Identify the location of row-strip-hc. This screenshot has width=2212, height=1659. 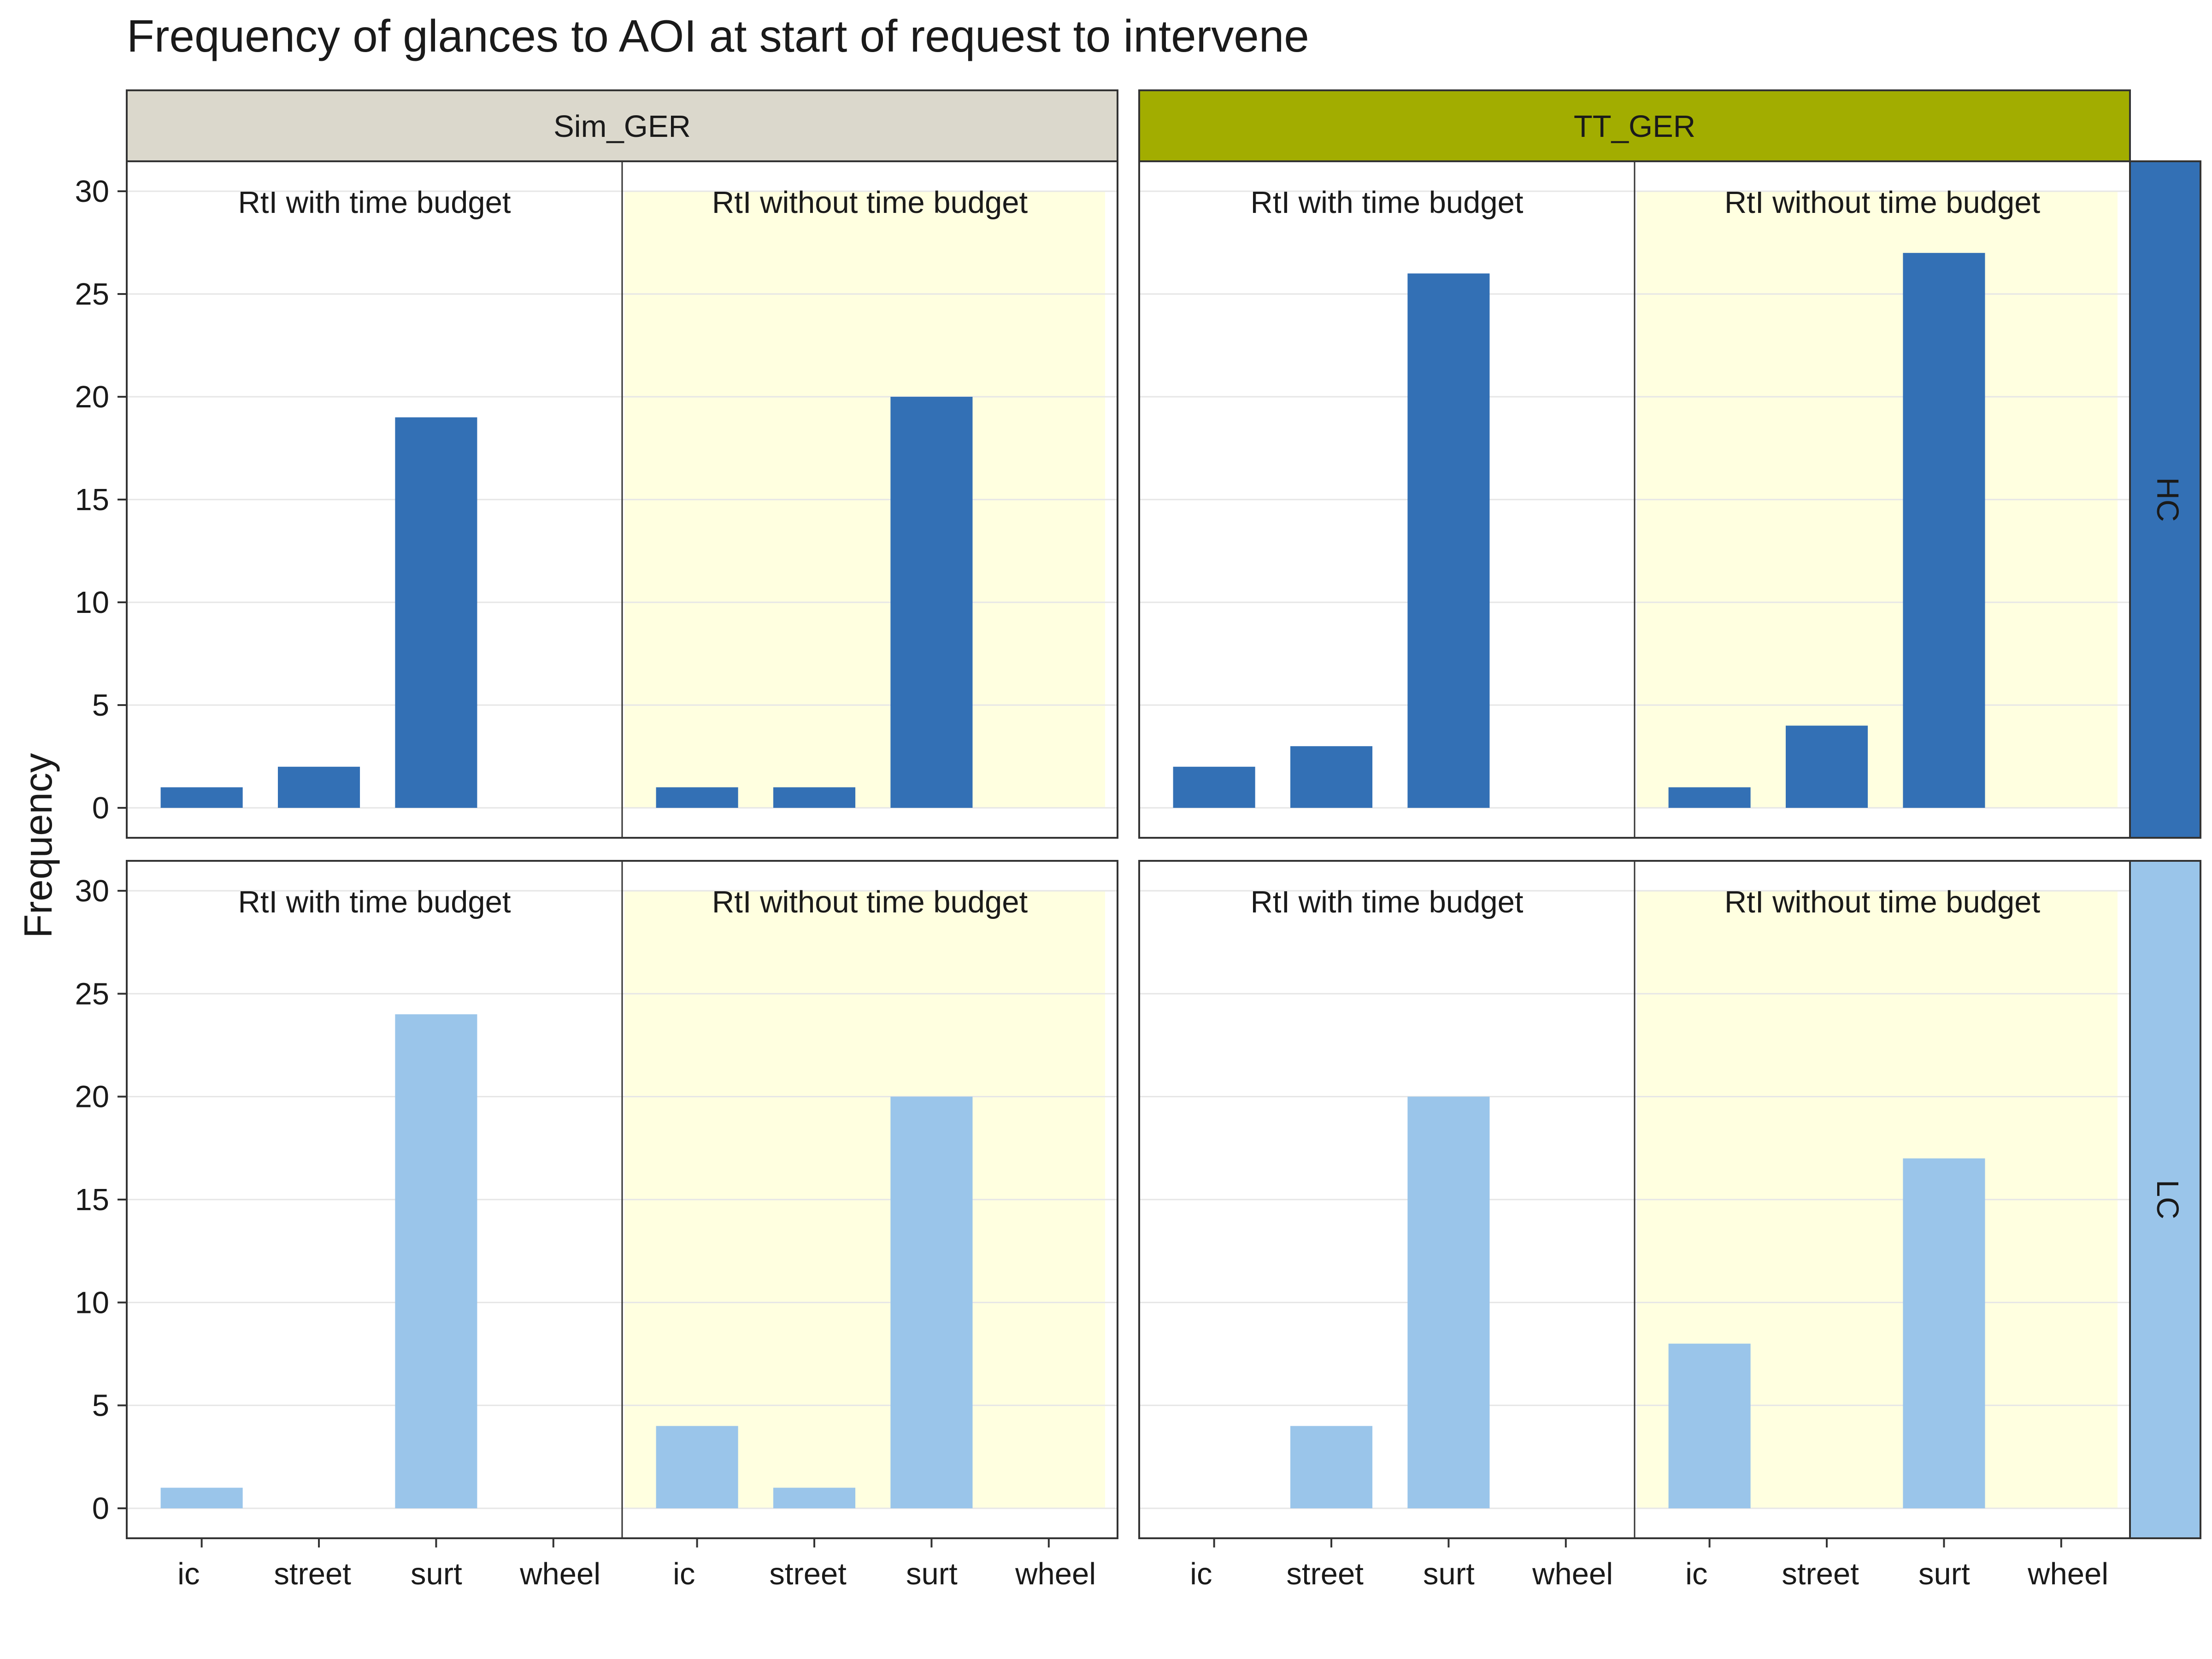
(2165, 499).